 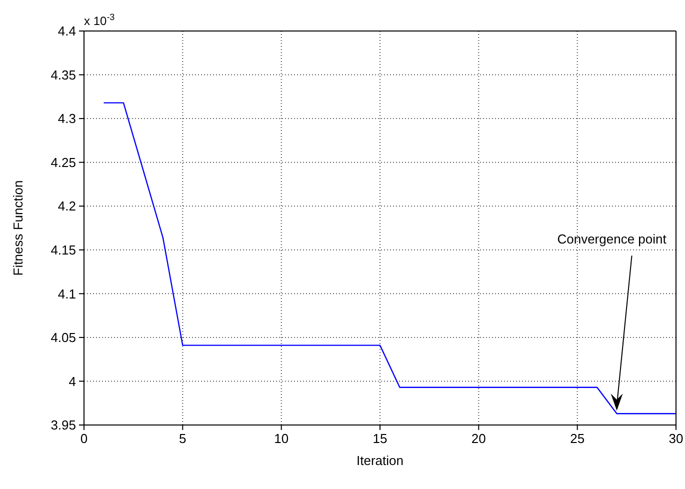 I want to click on x-tick-label: 25, so click(x=577, y=438).